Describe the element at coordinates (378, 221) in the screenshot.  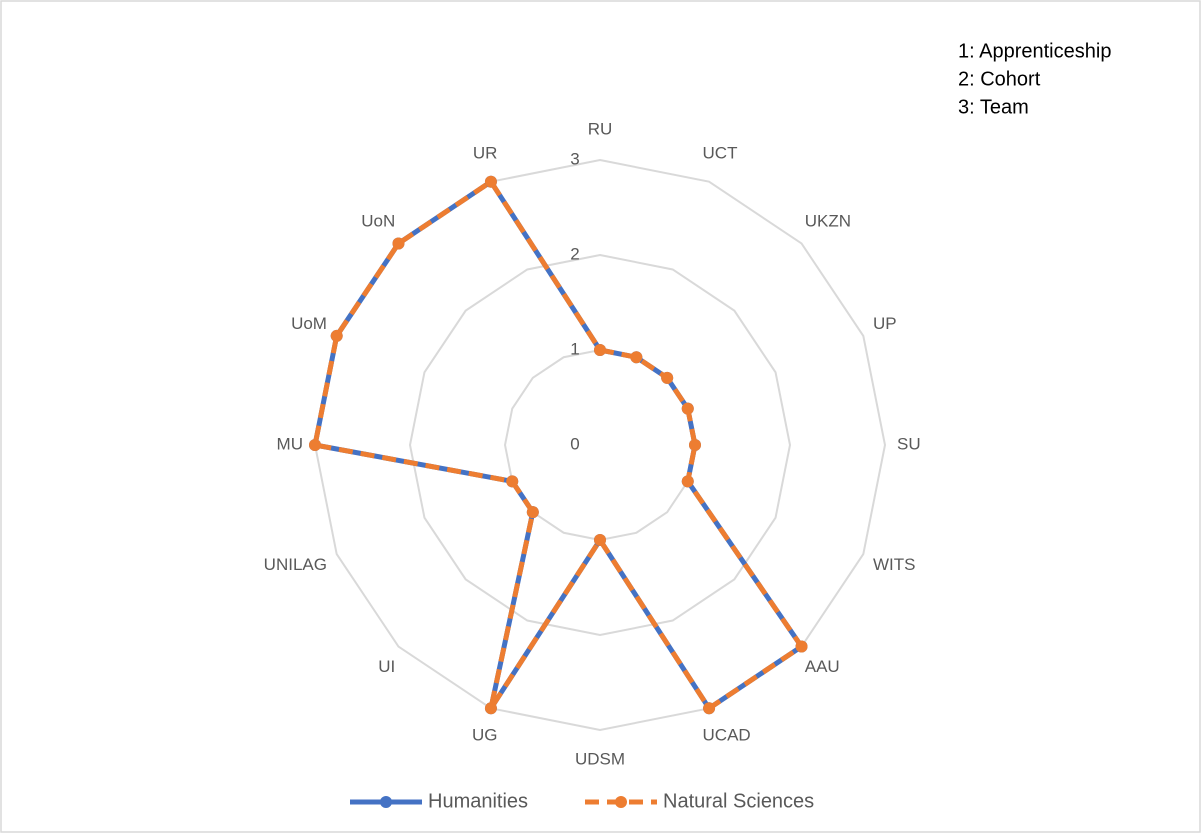
I see `category-label: UoN` at that location.